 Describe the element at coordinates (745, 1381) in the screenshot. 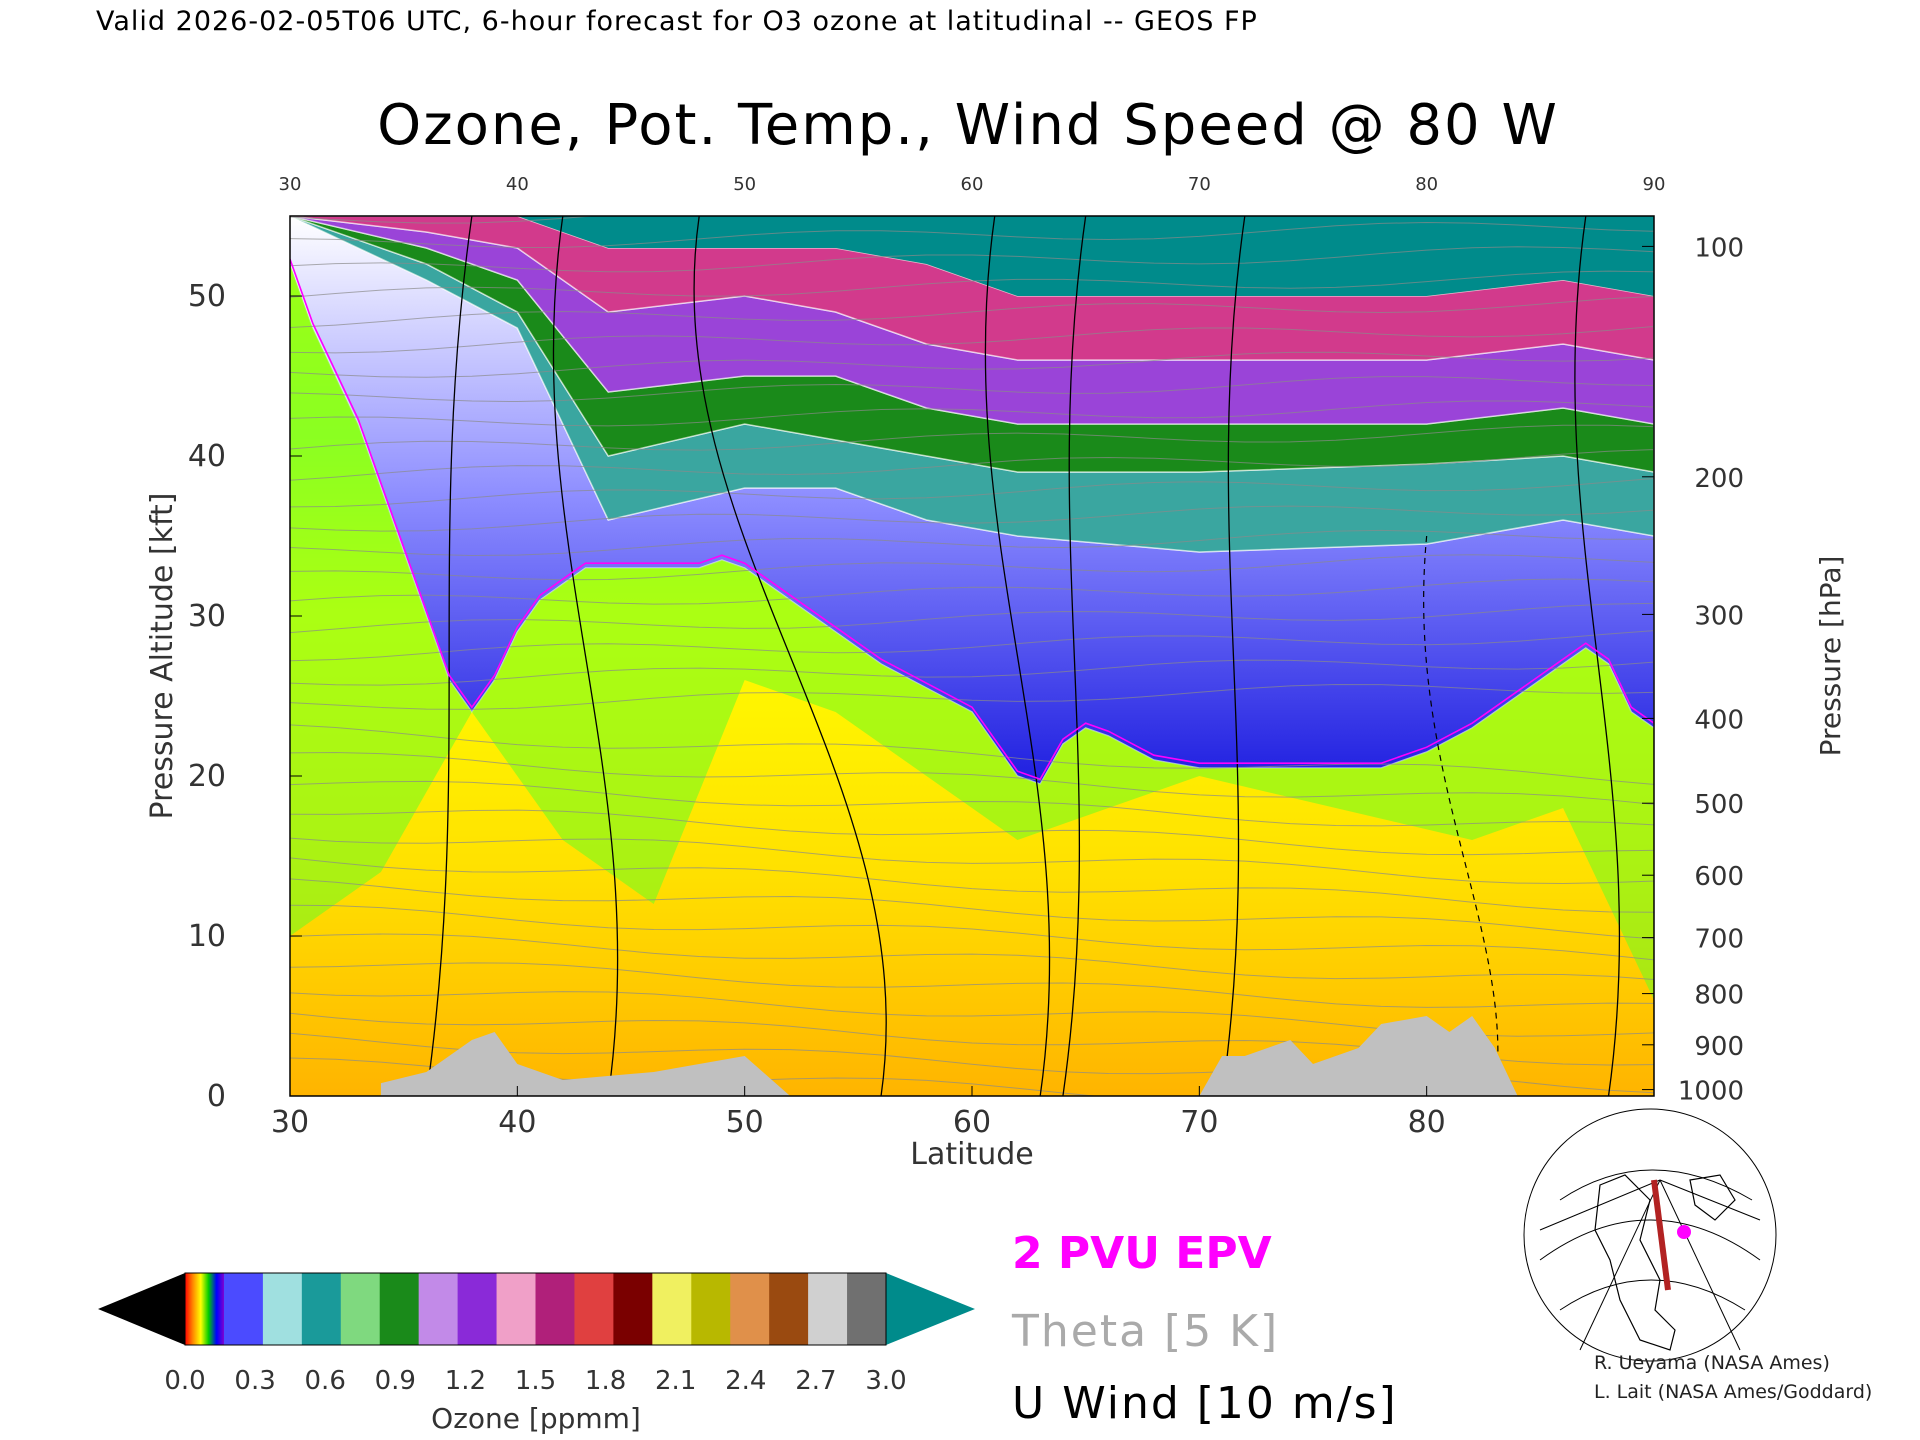

I see `colorbar-tick-label: 2.4` at that location.